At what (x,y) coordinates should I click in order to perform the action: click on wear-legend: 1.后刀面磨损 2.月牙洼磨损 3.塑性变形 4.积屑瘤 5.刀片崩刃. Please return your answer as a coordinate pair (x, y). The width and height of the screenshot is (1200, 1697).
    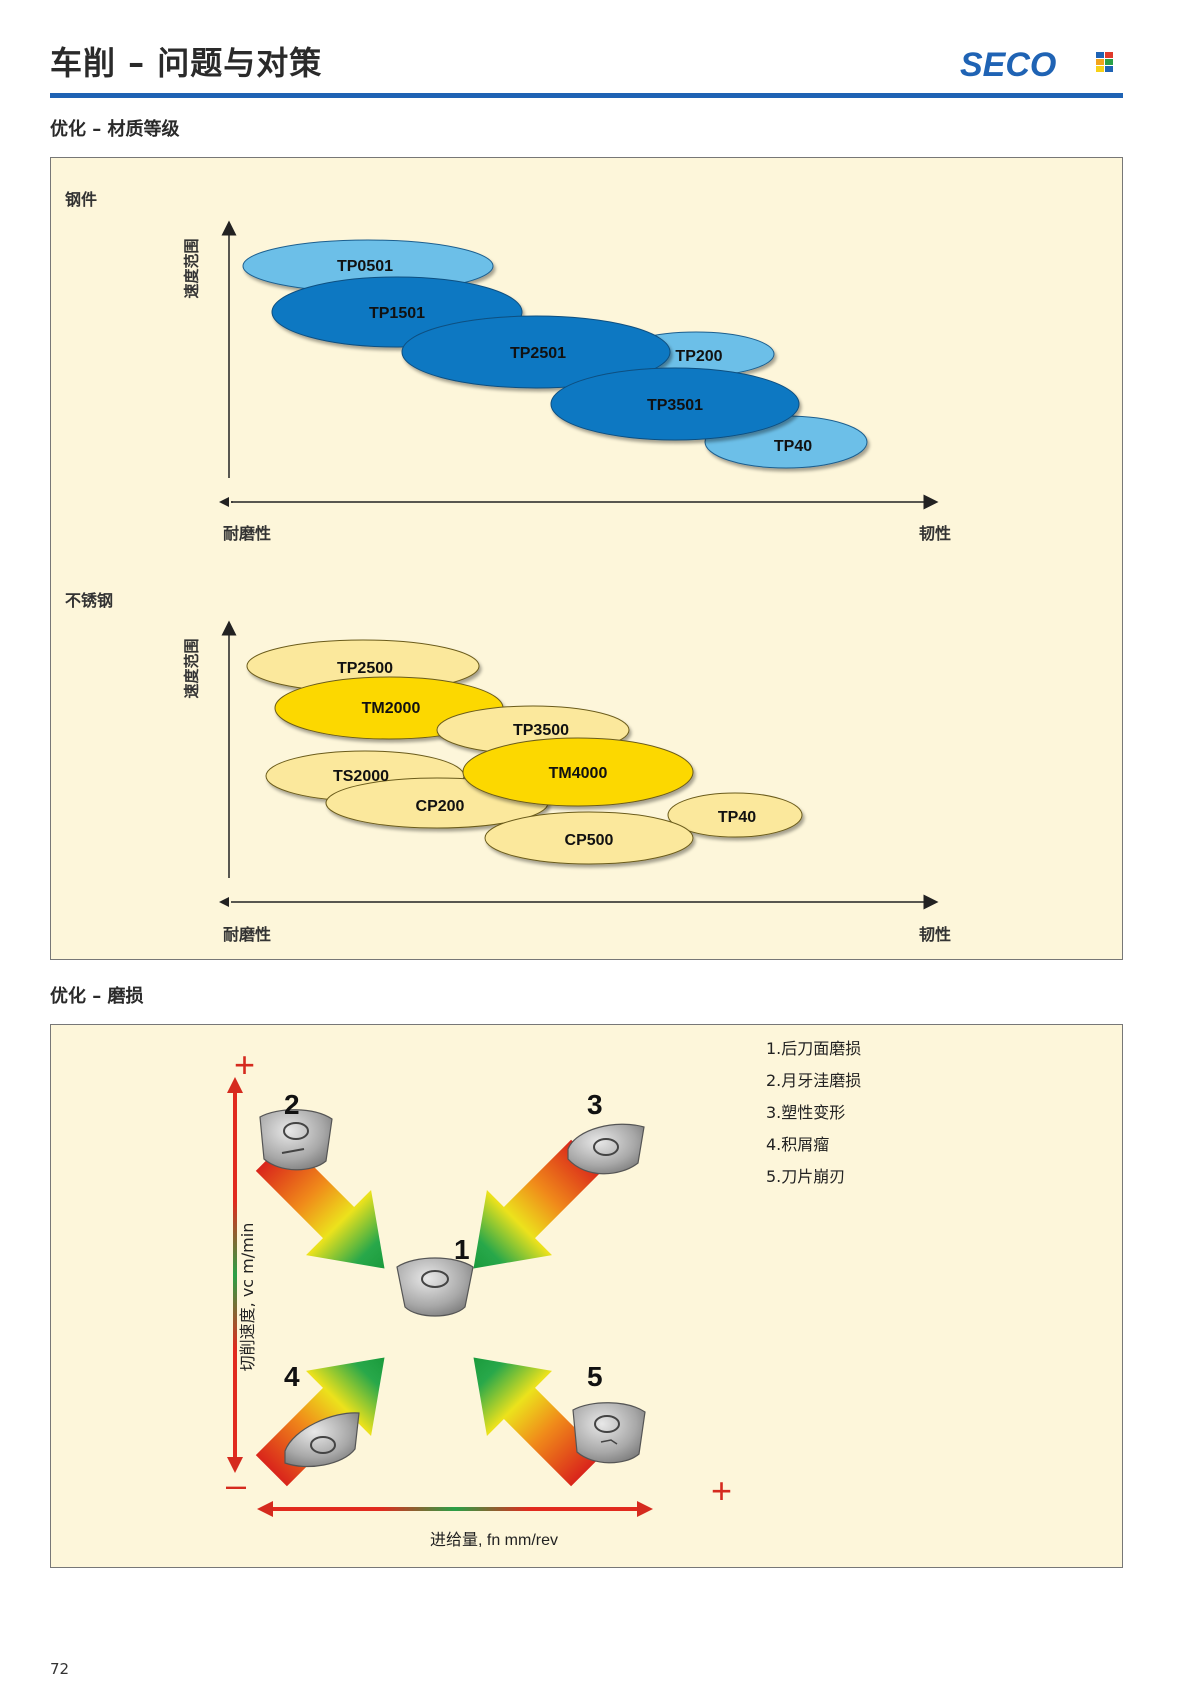
    Looking at the image, I should click on (813, 1113).